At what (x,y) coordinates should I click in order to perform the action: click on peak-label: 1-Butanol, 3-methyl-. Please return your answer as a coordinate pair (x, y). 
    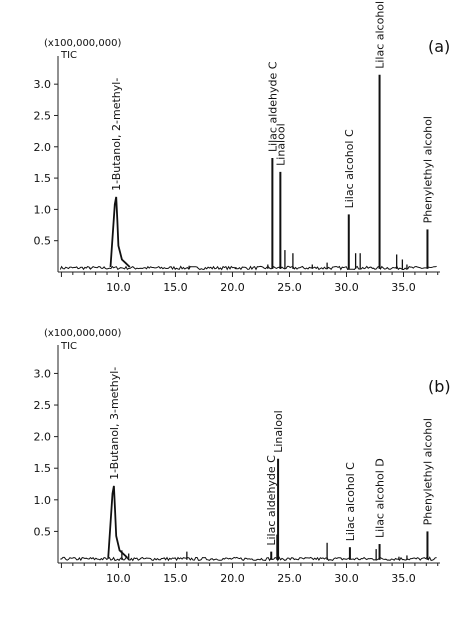
    Looking at the image, I should click on (114, 423).